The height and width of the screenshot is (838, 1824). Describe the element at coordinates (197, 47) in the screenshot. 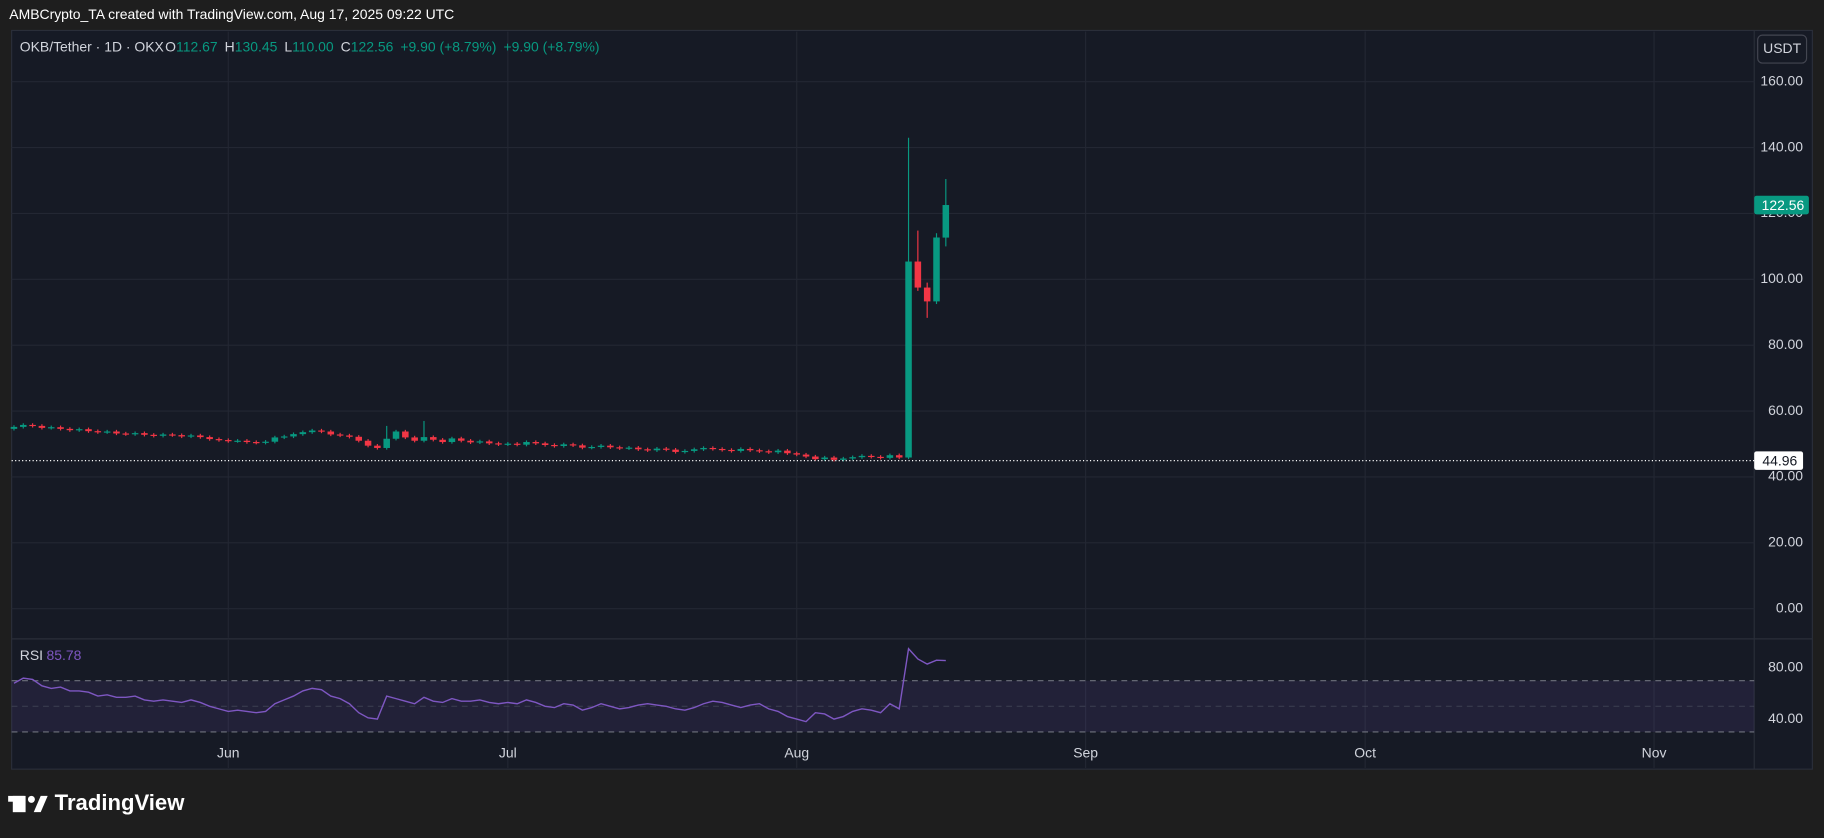

I see `ohlc-o: 112.67` at that location.